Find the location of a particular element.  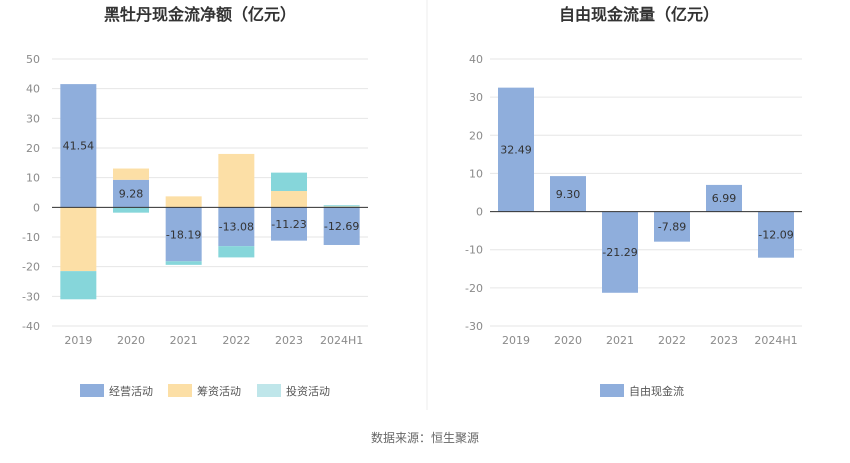

legend-label: 自由现金流 is located at coordinates (656, 391).